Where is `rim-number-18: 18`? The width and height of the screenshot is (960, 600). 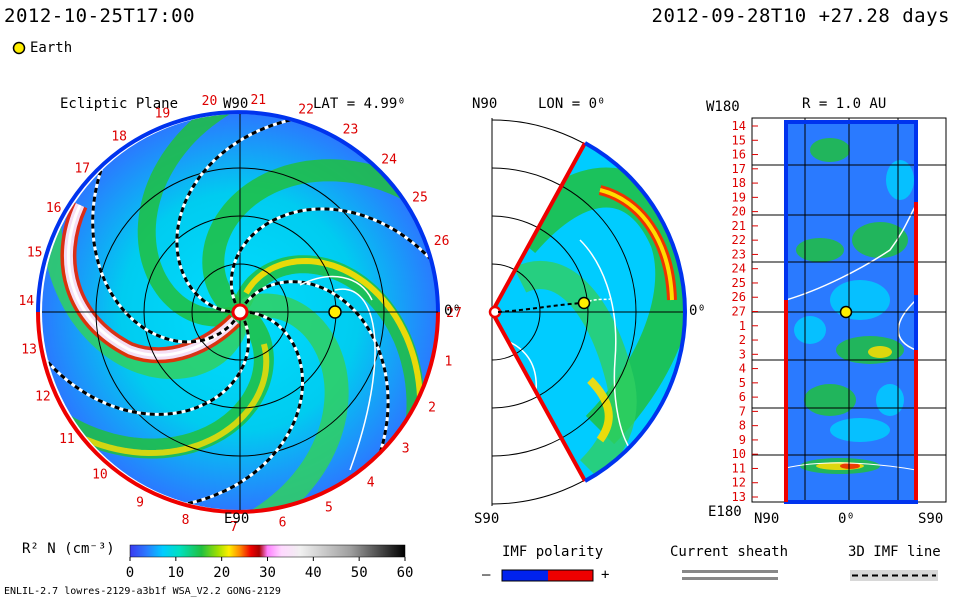 rim-number-18: 18 is located at coordinates (119, 136).